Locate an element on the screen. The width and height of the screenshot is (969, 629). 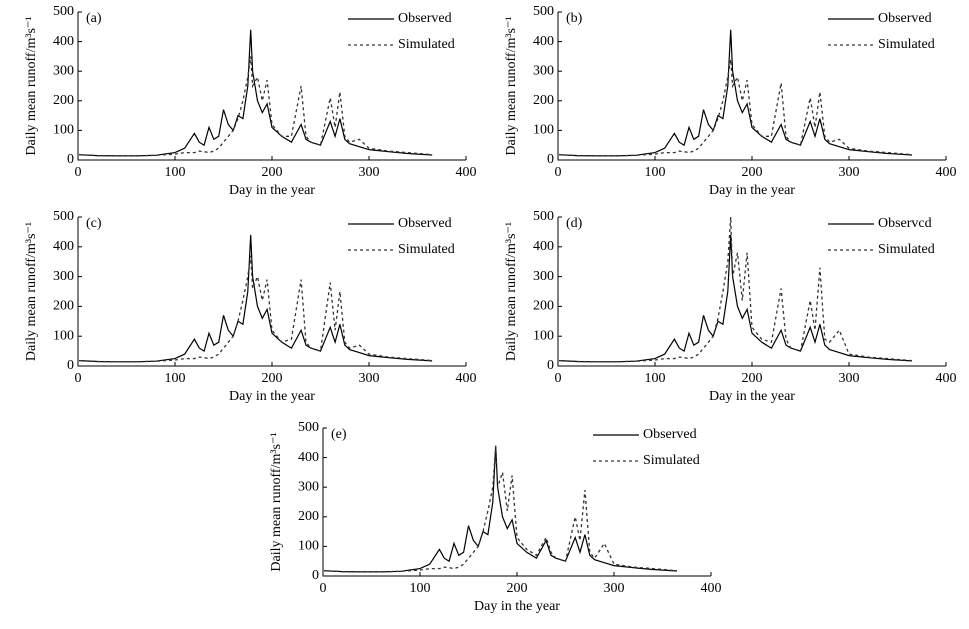
panel-label: (a) is located at coordinates (94, 18).